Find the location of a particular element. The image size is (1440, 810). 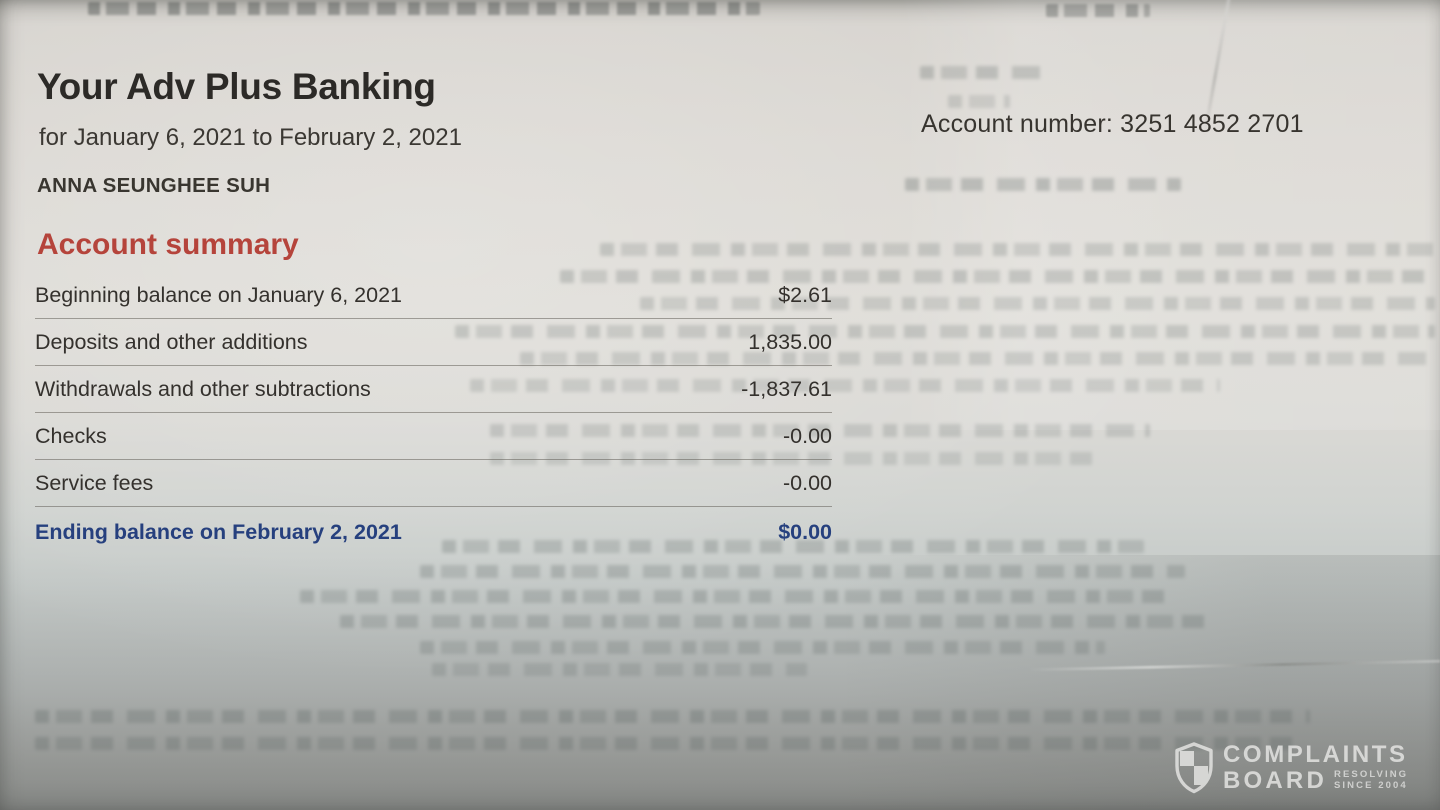

summary-row-value: 1,835.00 is located at coordinates (790, 341).